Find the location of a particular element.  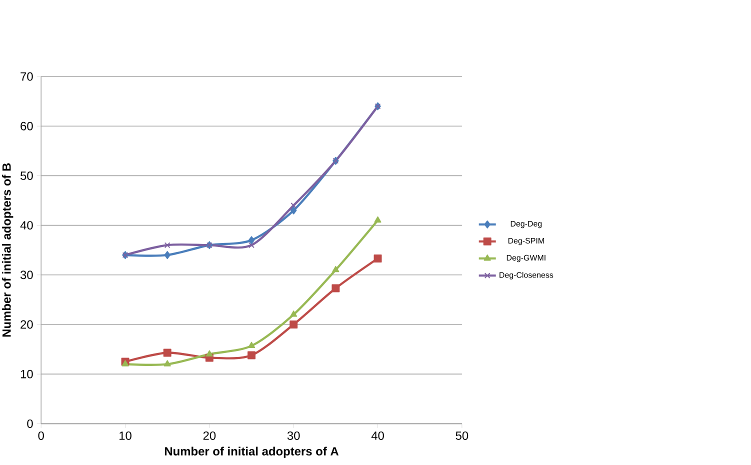

y-axis-title: Number of initial adopters of B is located at coordinates (8, 250).